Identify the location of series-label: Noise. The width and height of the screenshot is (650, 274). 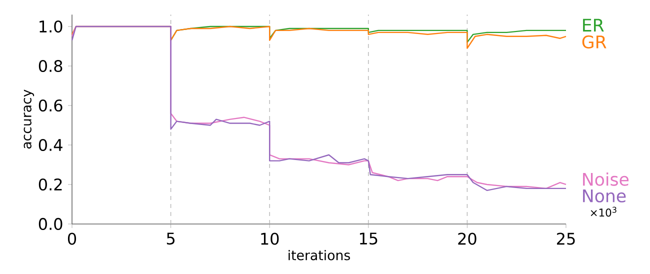
(606, 179).